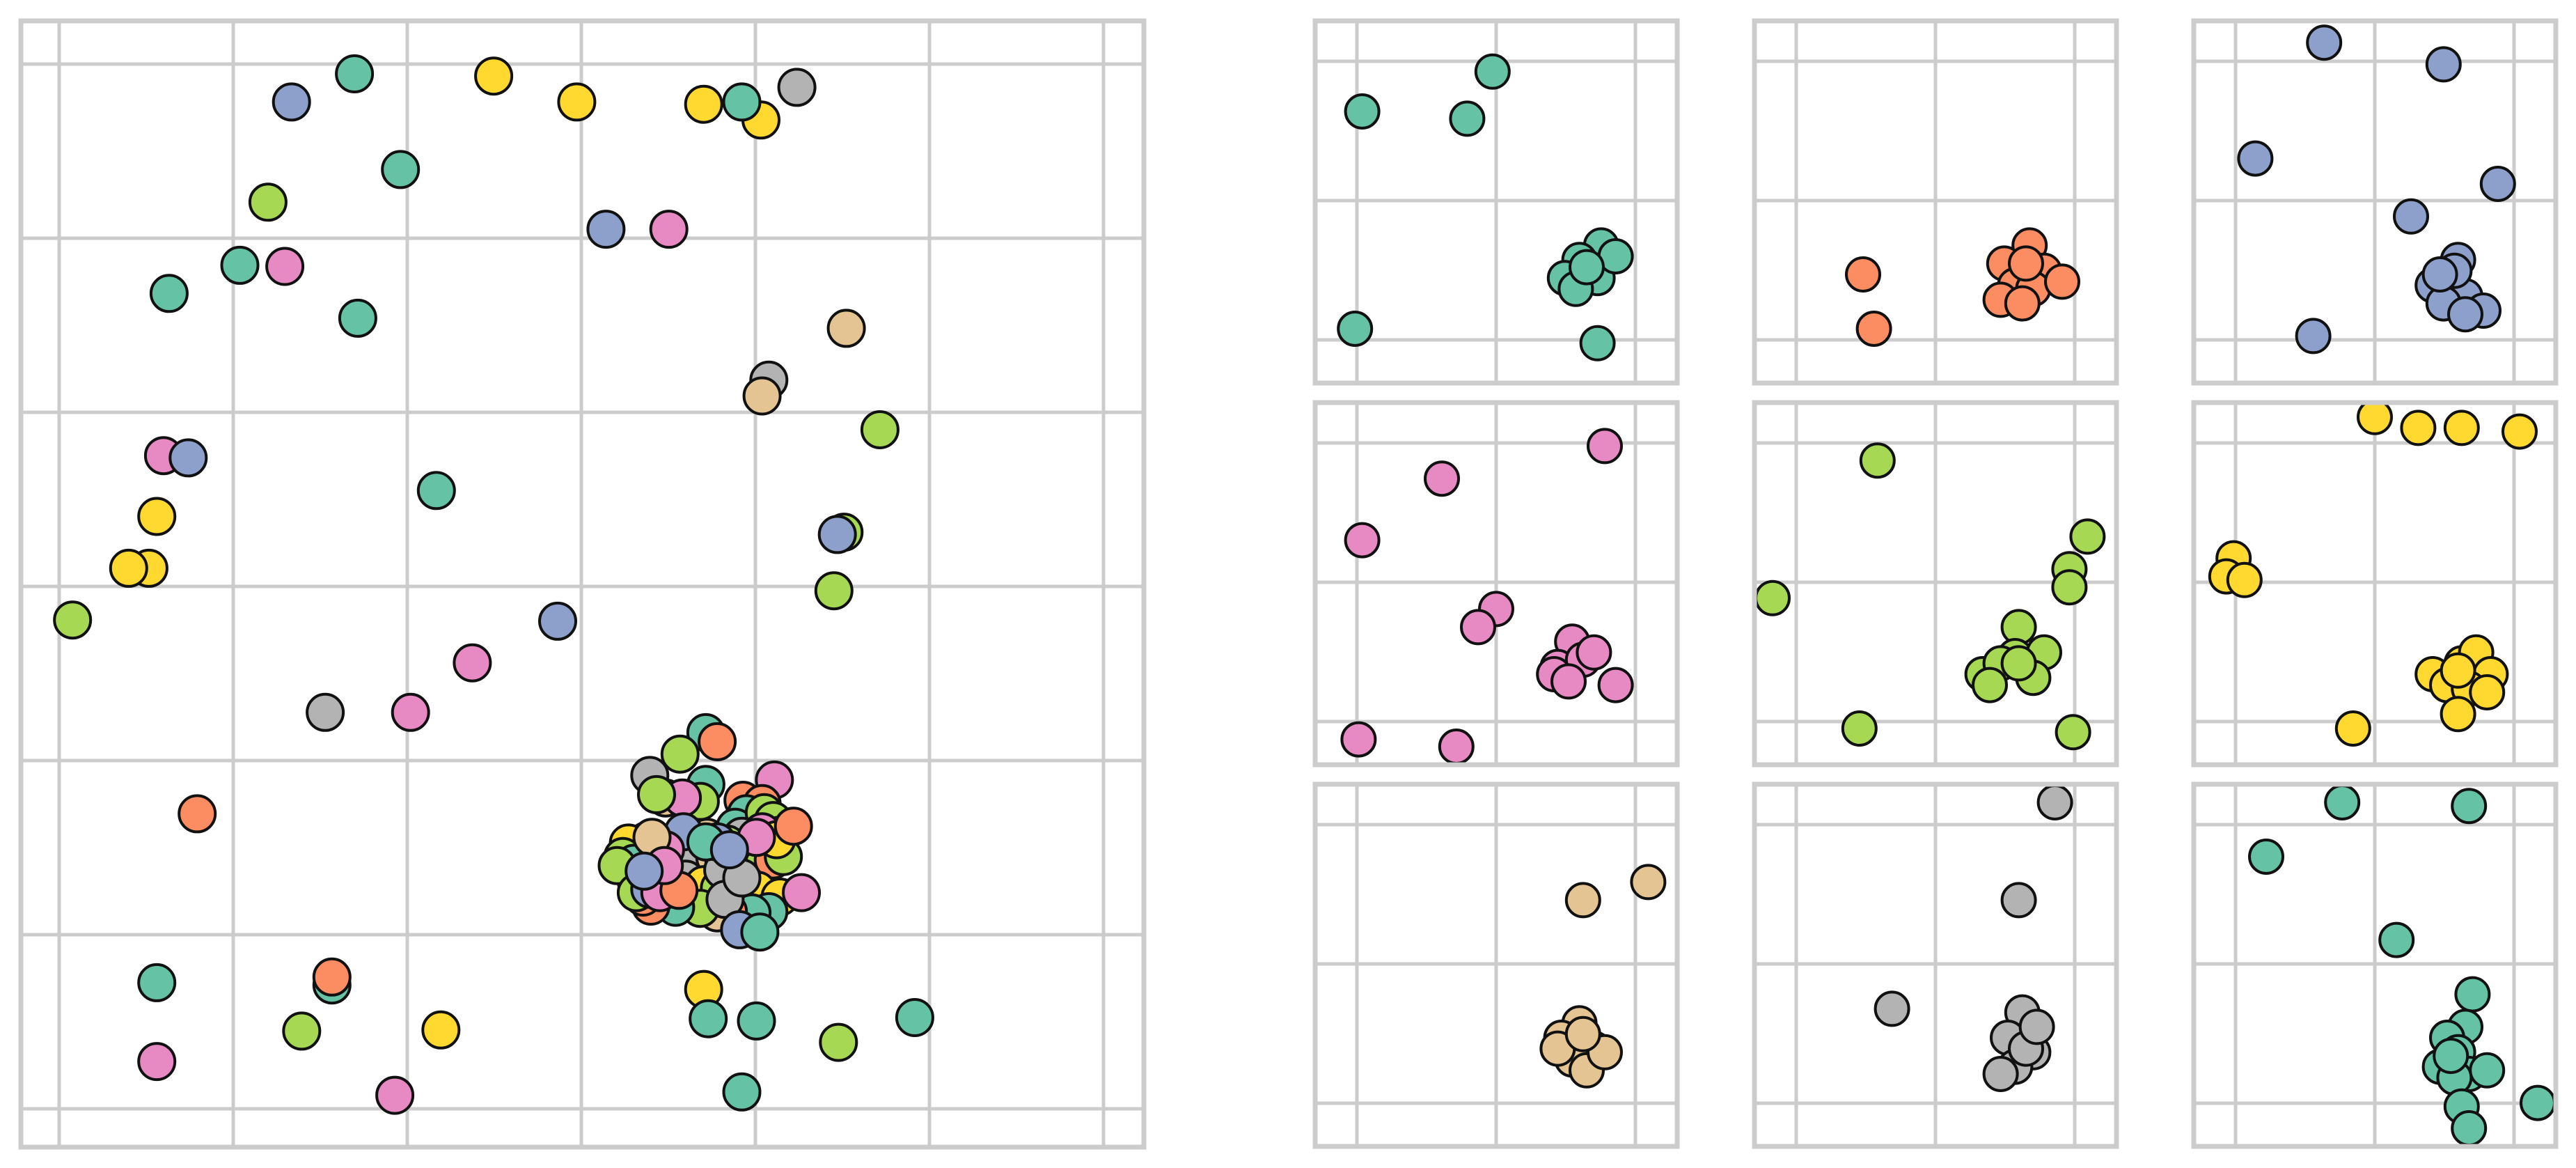  I want to click on panel-teal, so click(1496, 202).